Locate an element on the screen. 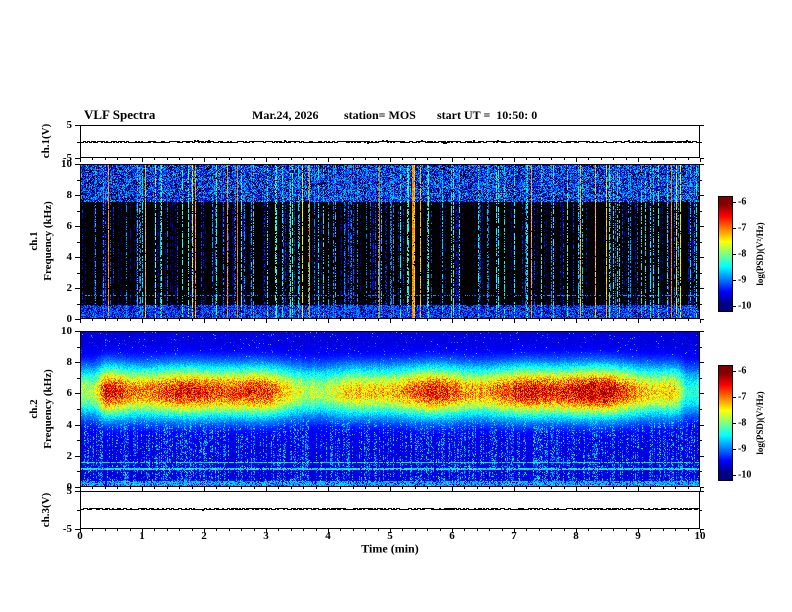 The width and height of the screenshot is (792, 612). ch1-voltage-panel is located at coordinates (390, 141).